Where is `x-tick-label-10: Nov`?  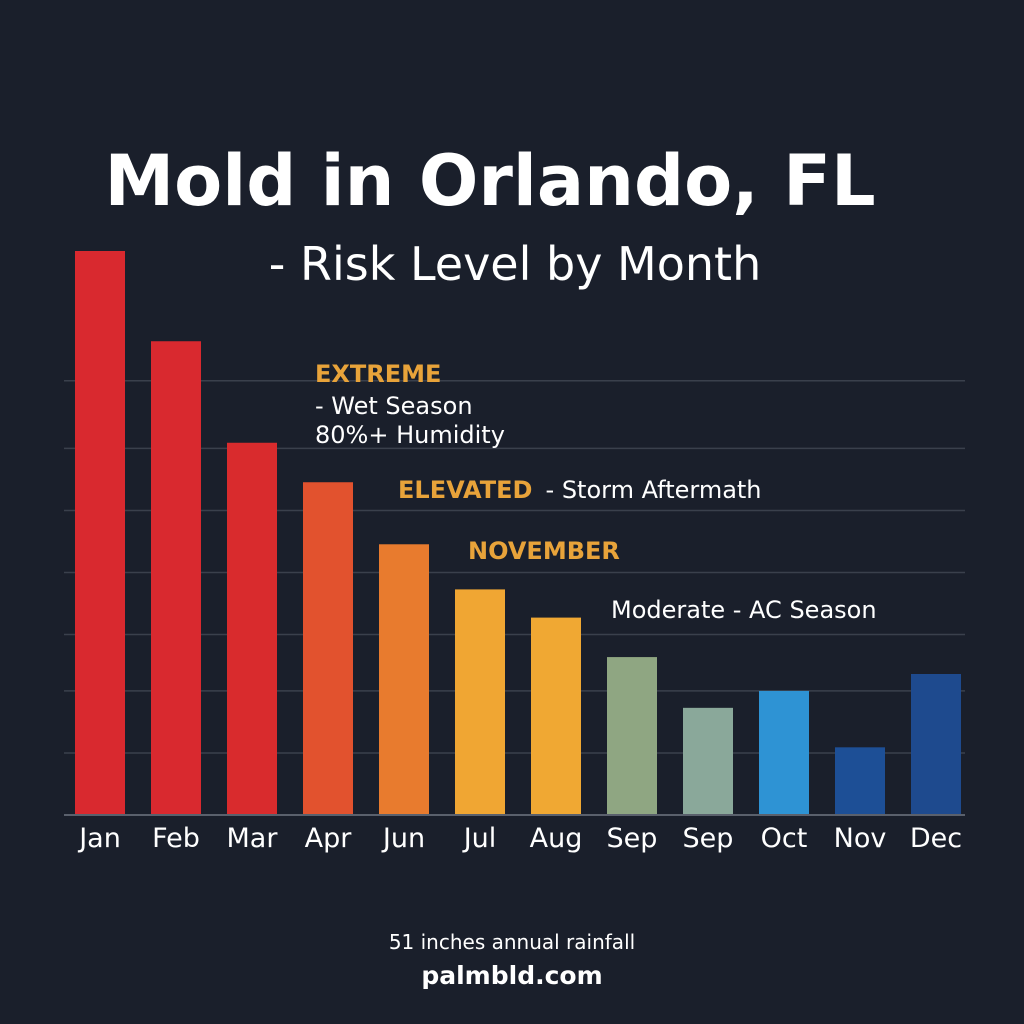 x-tick-label-10: Nov is located at coordinates (860, 838).